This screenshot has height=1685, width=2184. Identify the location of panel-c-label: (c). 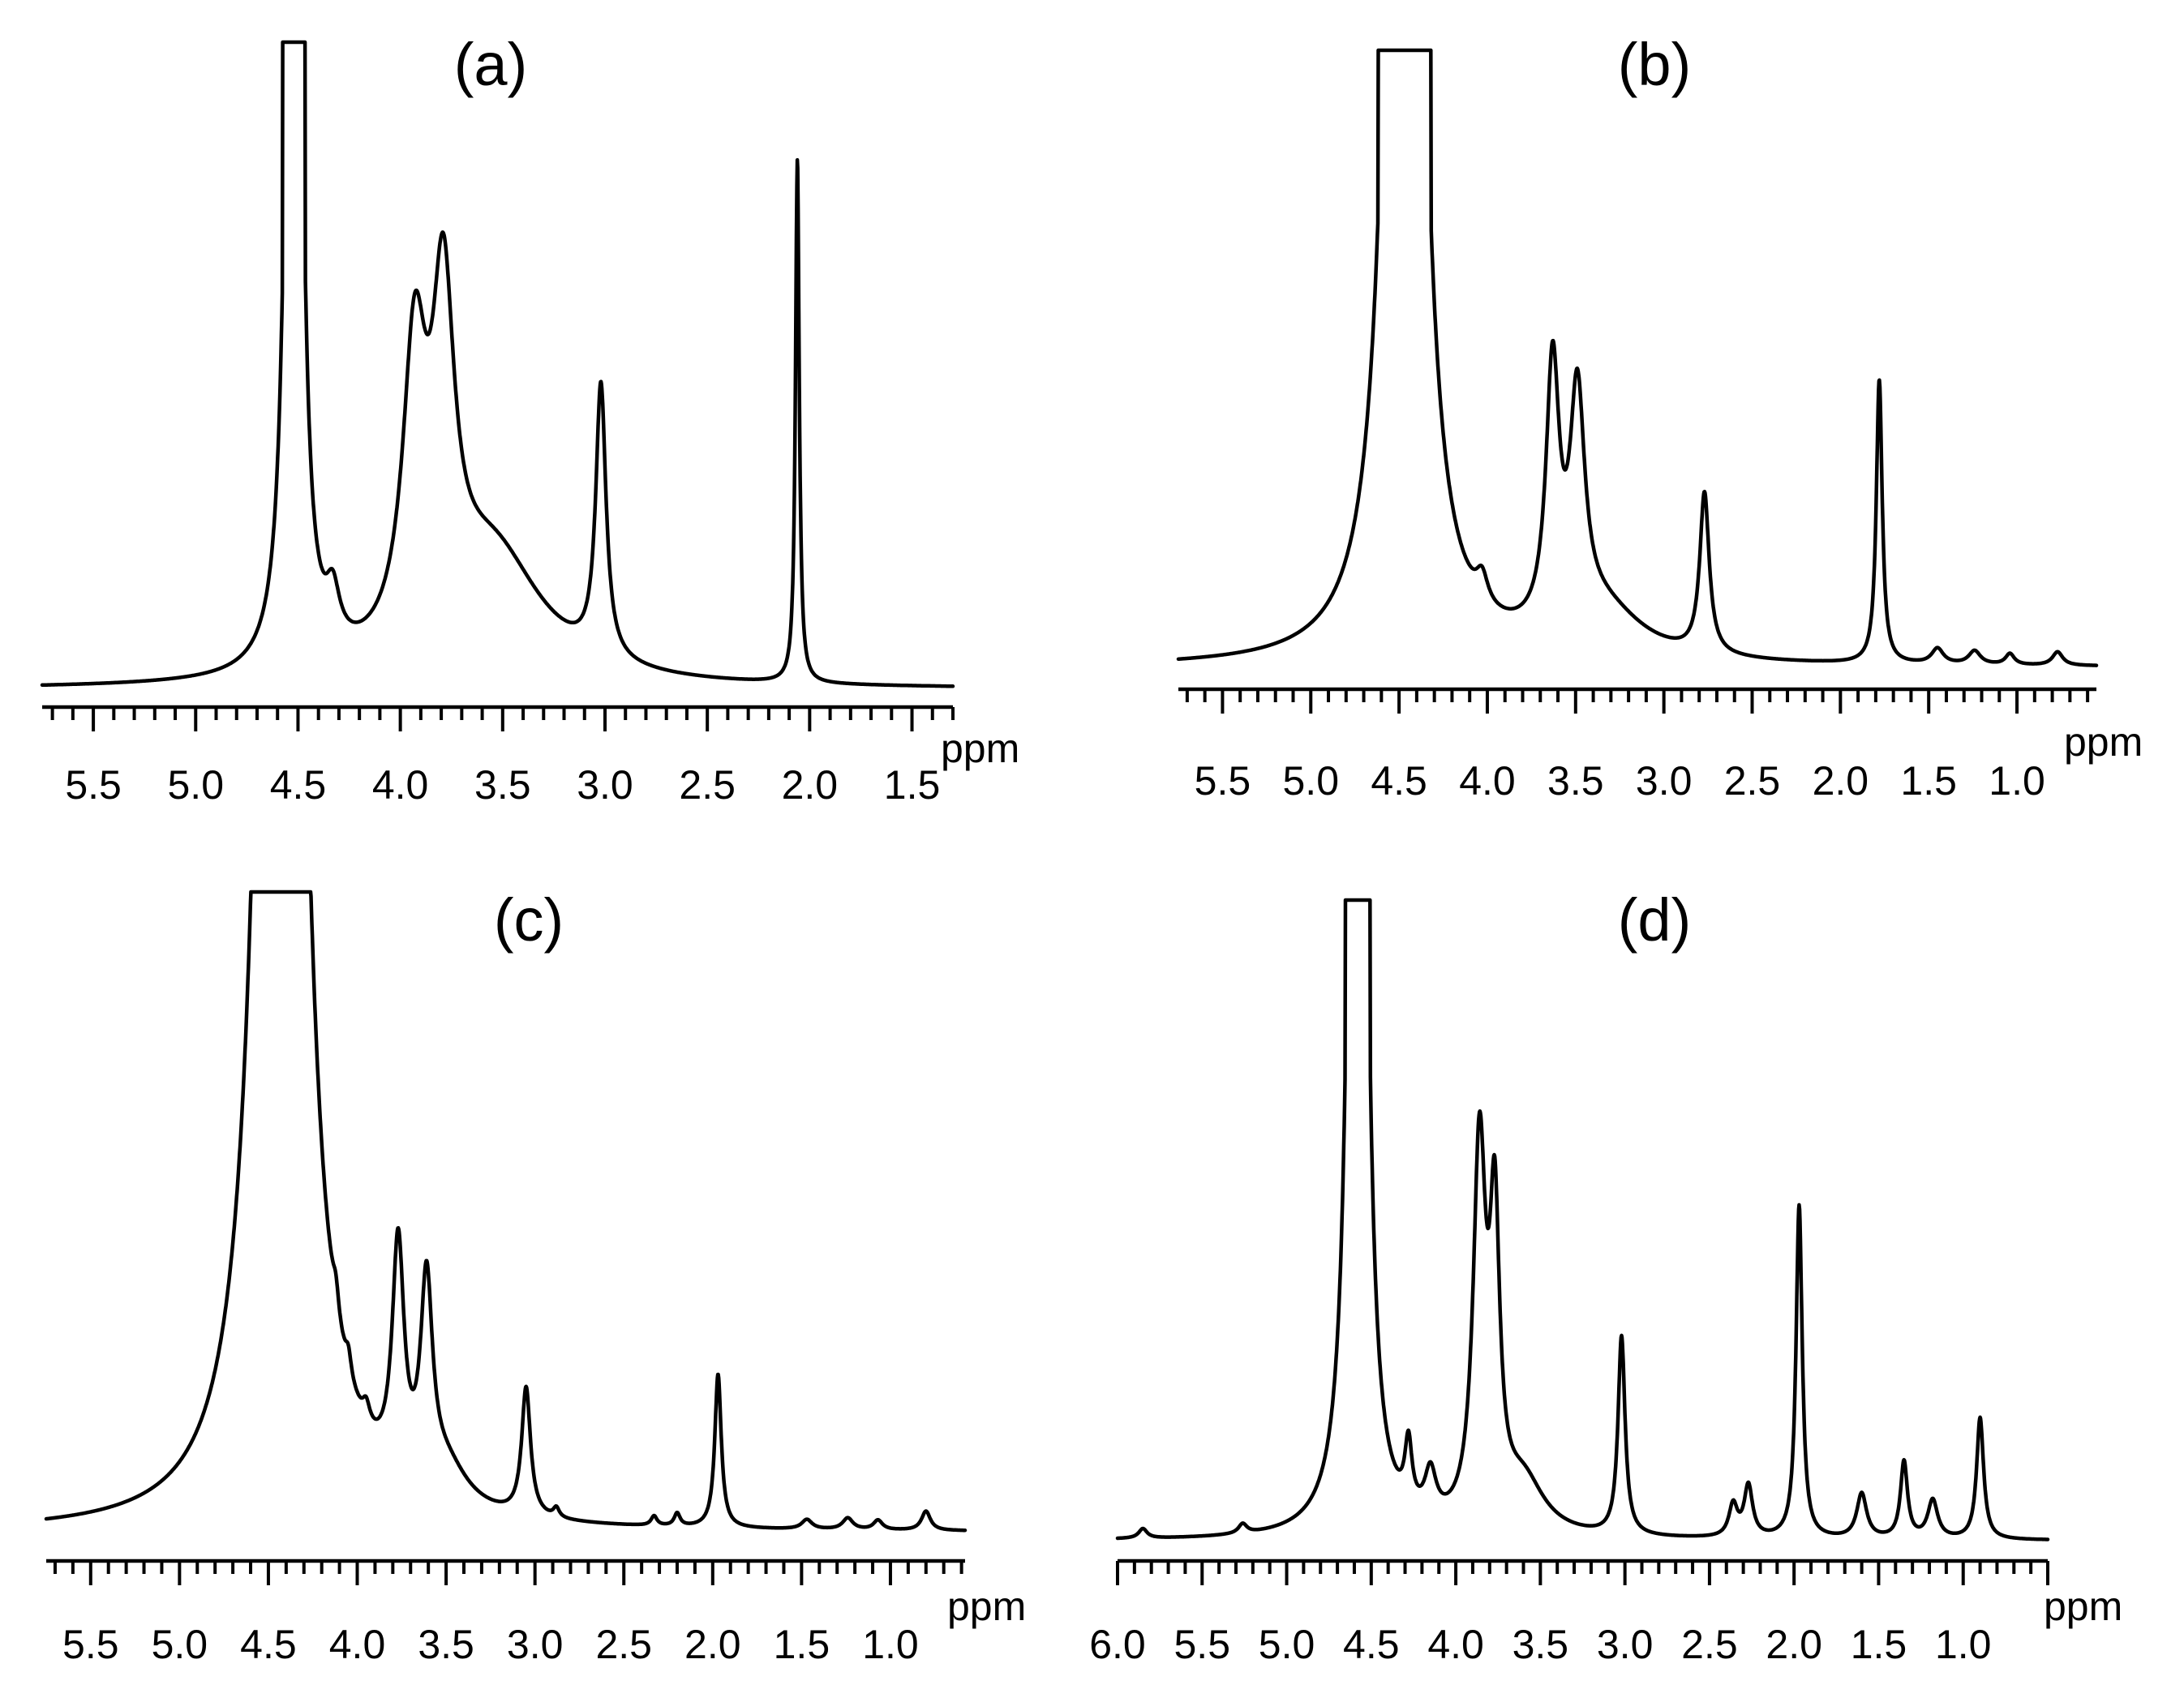
(529, 920).